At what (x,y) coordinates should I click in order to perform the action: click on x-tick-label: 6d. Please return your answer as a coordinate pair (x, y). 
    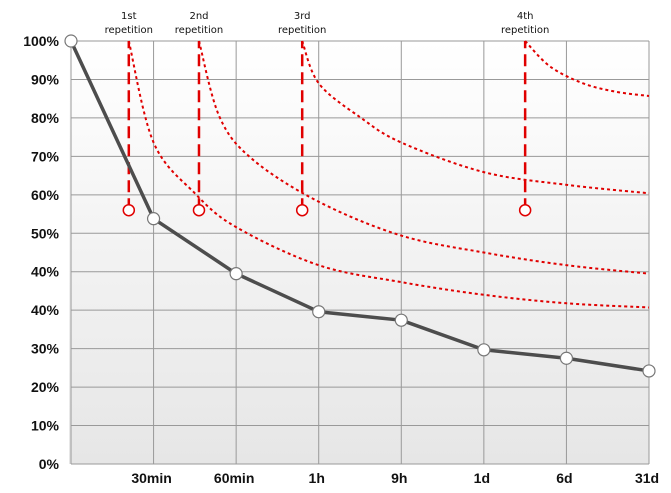
    Looking at the image, I should click on (564, 478).